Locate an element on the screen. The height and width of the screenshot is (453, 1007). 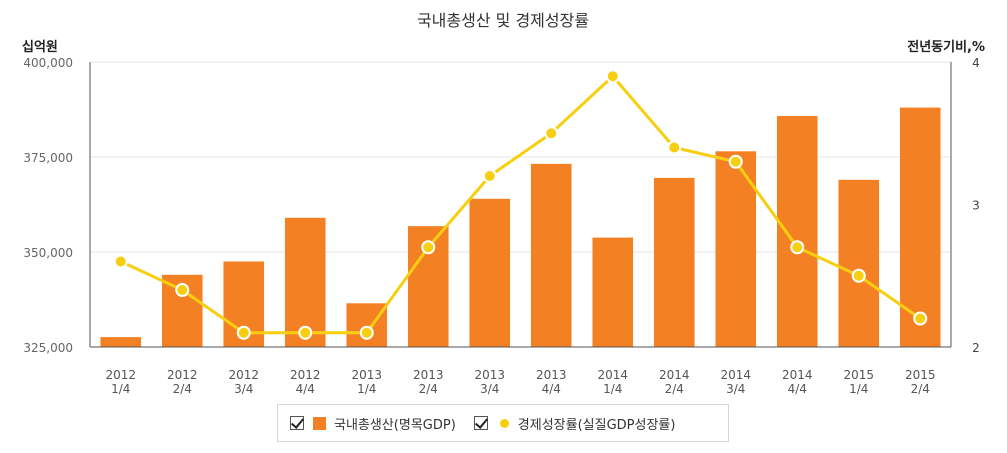
legend: 국내총생산(명목GDP) 경제성장률(실질GDP성장률) is located at coordinates (503, 423).